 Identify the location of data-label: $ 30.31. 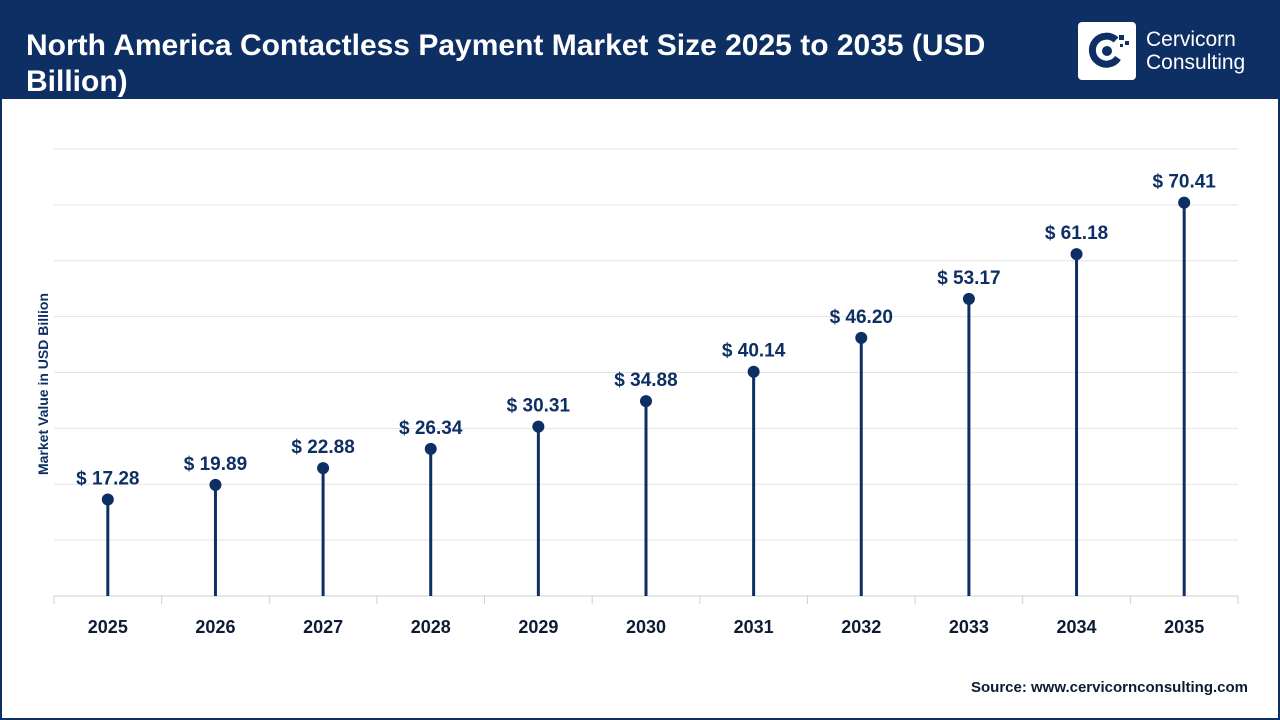
(539, 406).